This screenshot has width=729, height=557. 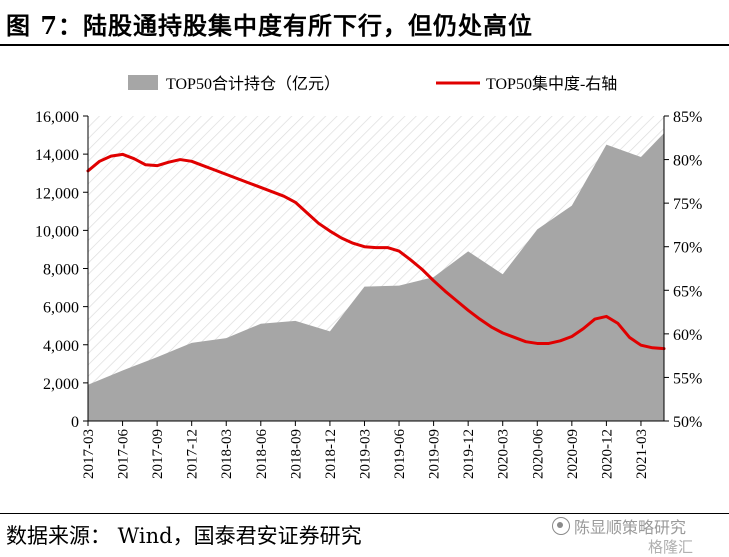 I want to click on x-tick-label: 2017-09, so click(x=158, y=454).